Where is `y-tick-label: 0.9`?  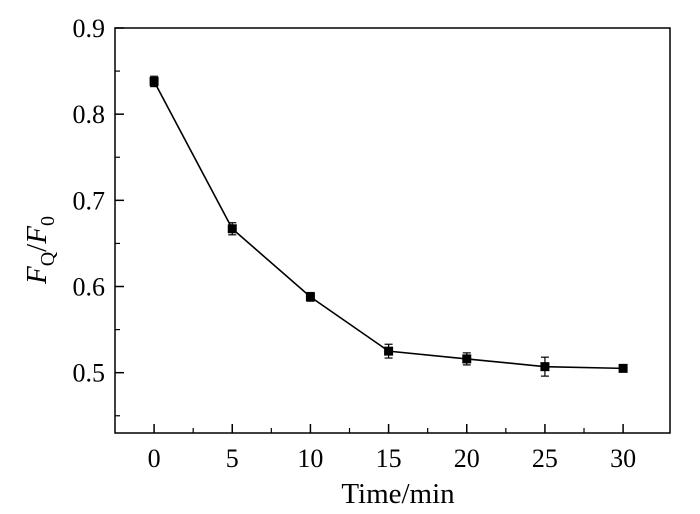 y-tick-label: 0.9 is located at coordinates (89, 28).